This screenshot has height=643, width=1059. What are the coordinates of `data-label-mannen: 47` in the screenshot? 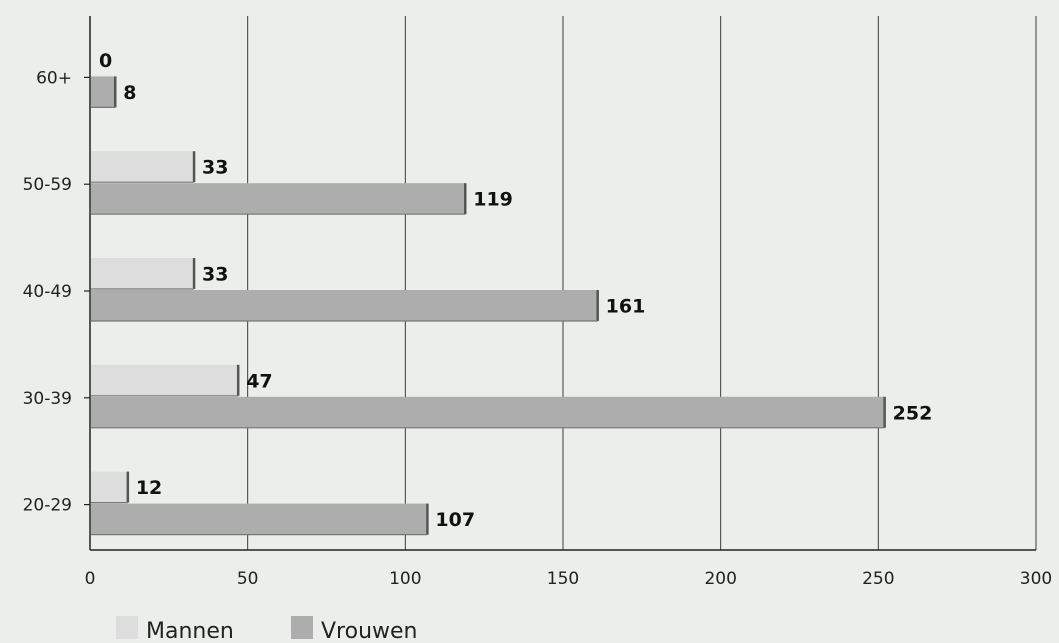 It's located at (259, 381).